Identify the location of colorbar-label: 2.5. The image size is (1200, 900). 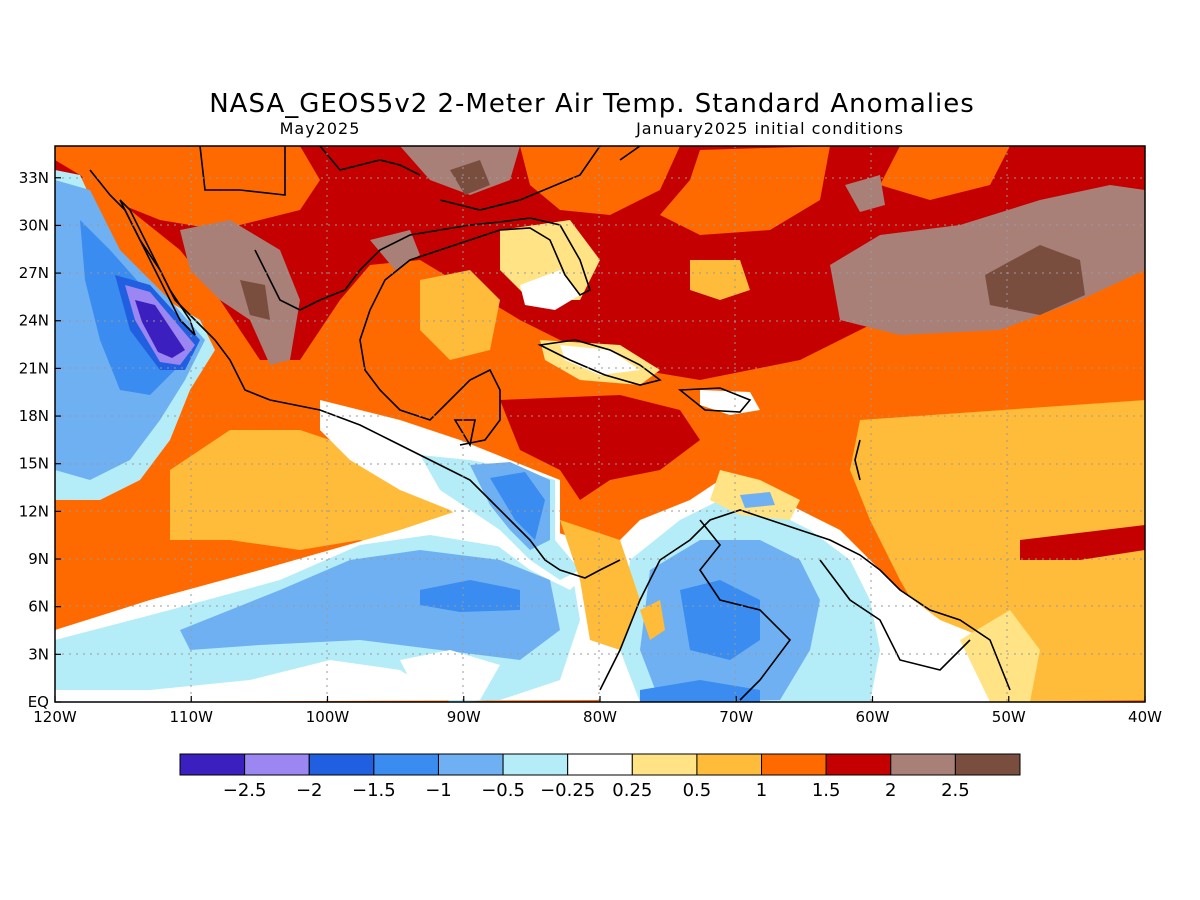
(955, 790).